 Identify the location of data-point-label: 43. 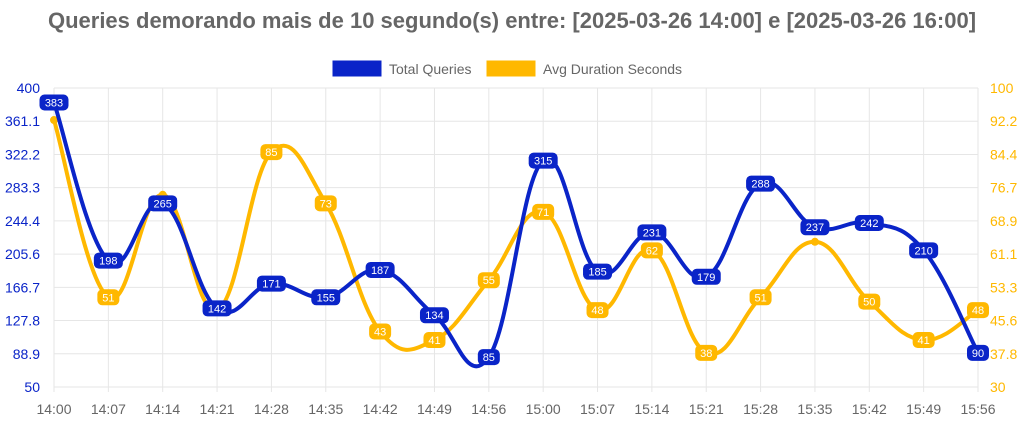
(380, 332).